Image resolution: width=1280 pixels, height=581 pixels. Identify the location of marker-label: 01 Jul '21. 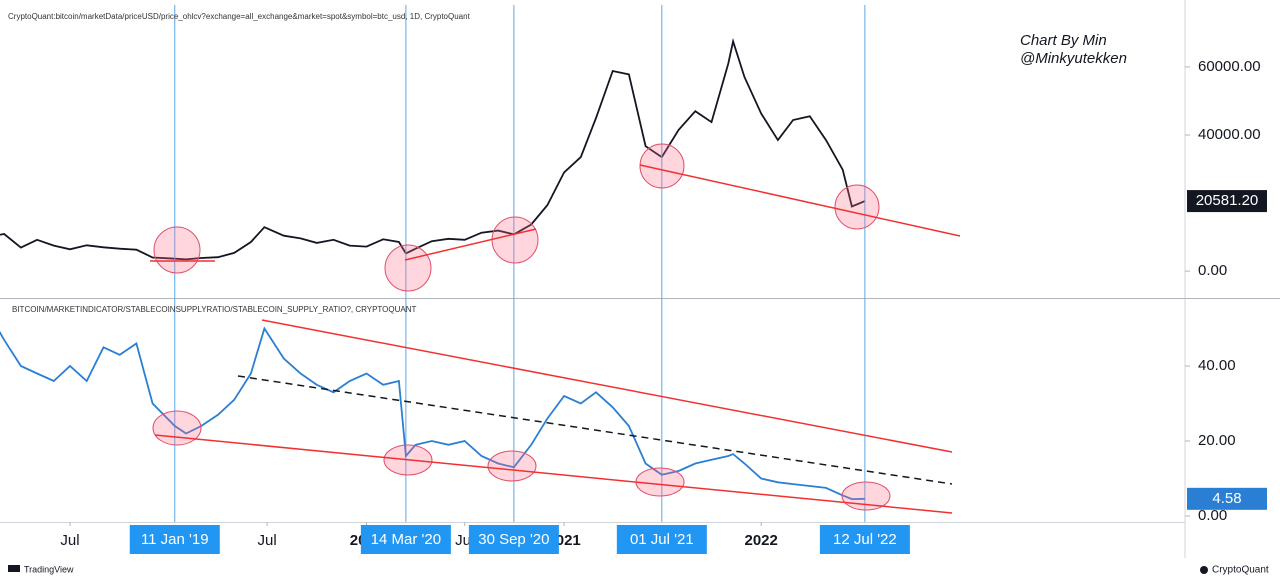
(662, 539).